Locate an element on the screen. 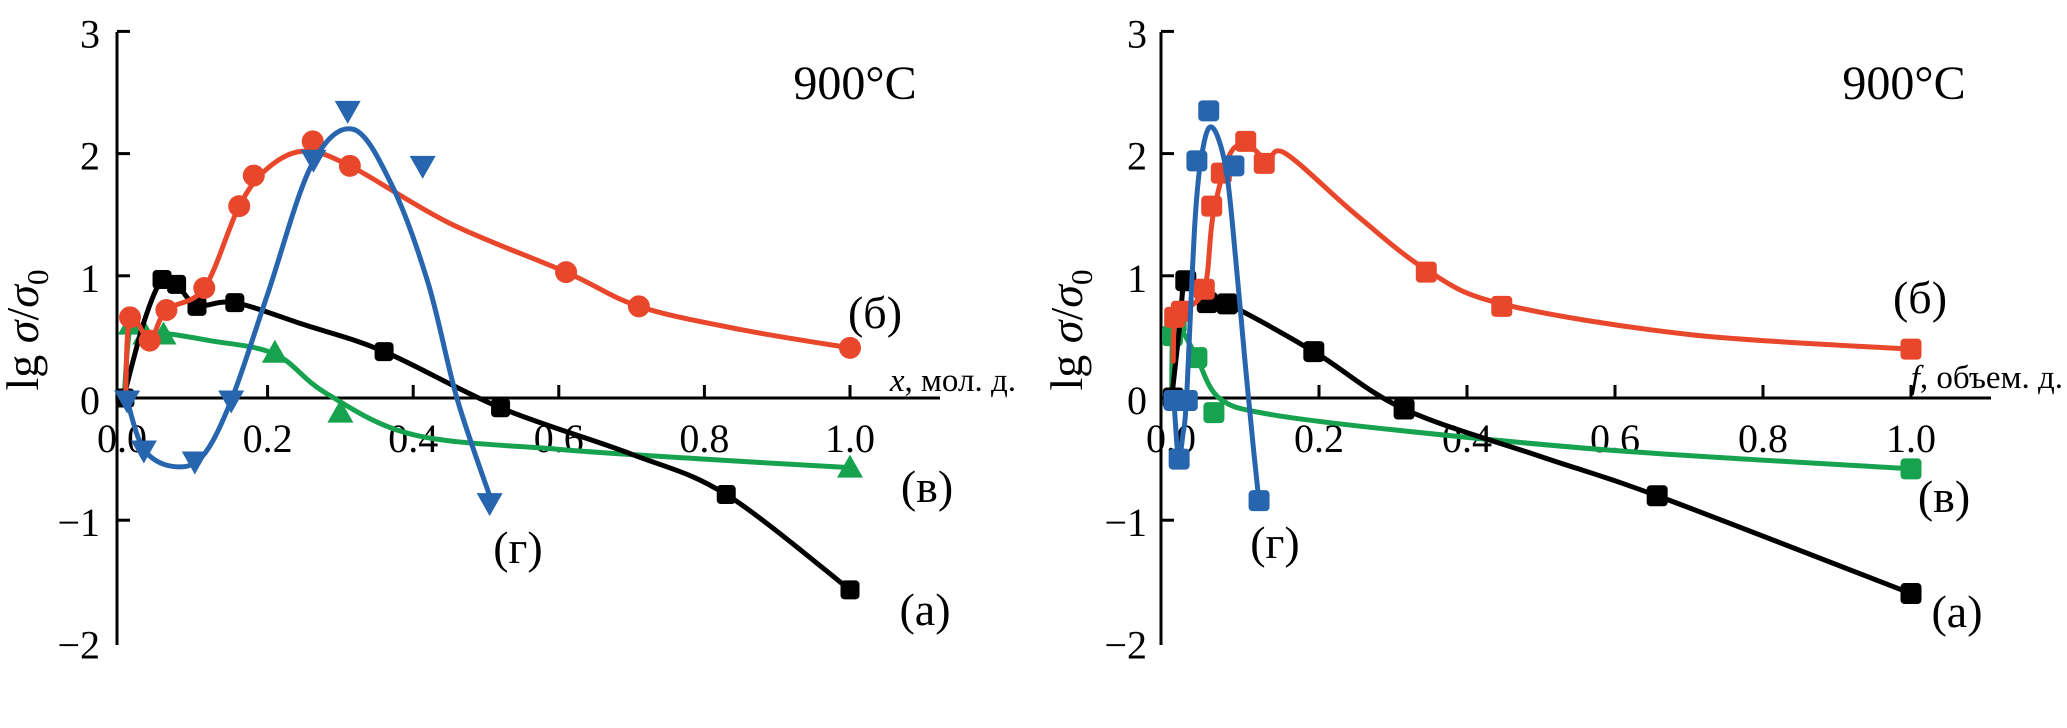  label-part: x is located at coordinates (897, 381).